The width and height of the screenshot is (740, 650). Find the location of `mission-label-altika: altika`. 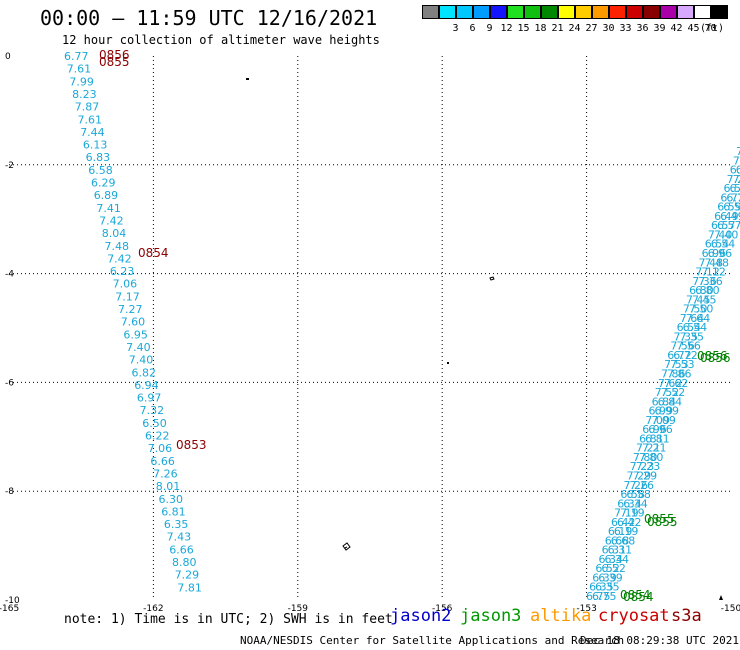

mission-label-altika: altika is located at coordinates (561, 616).